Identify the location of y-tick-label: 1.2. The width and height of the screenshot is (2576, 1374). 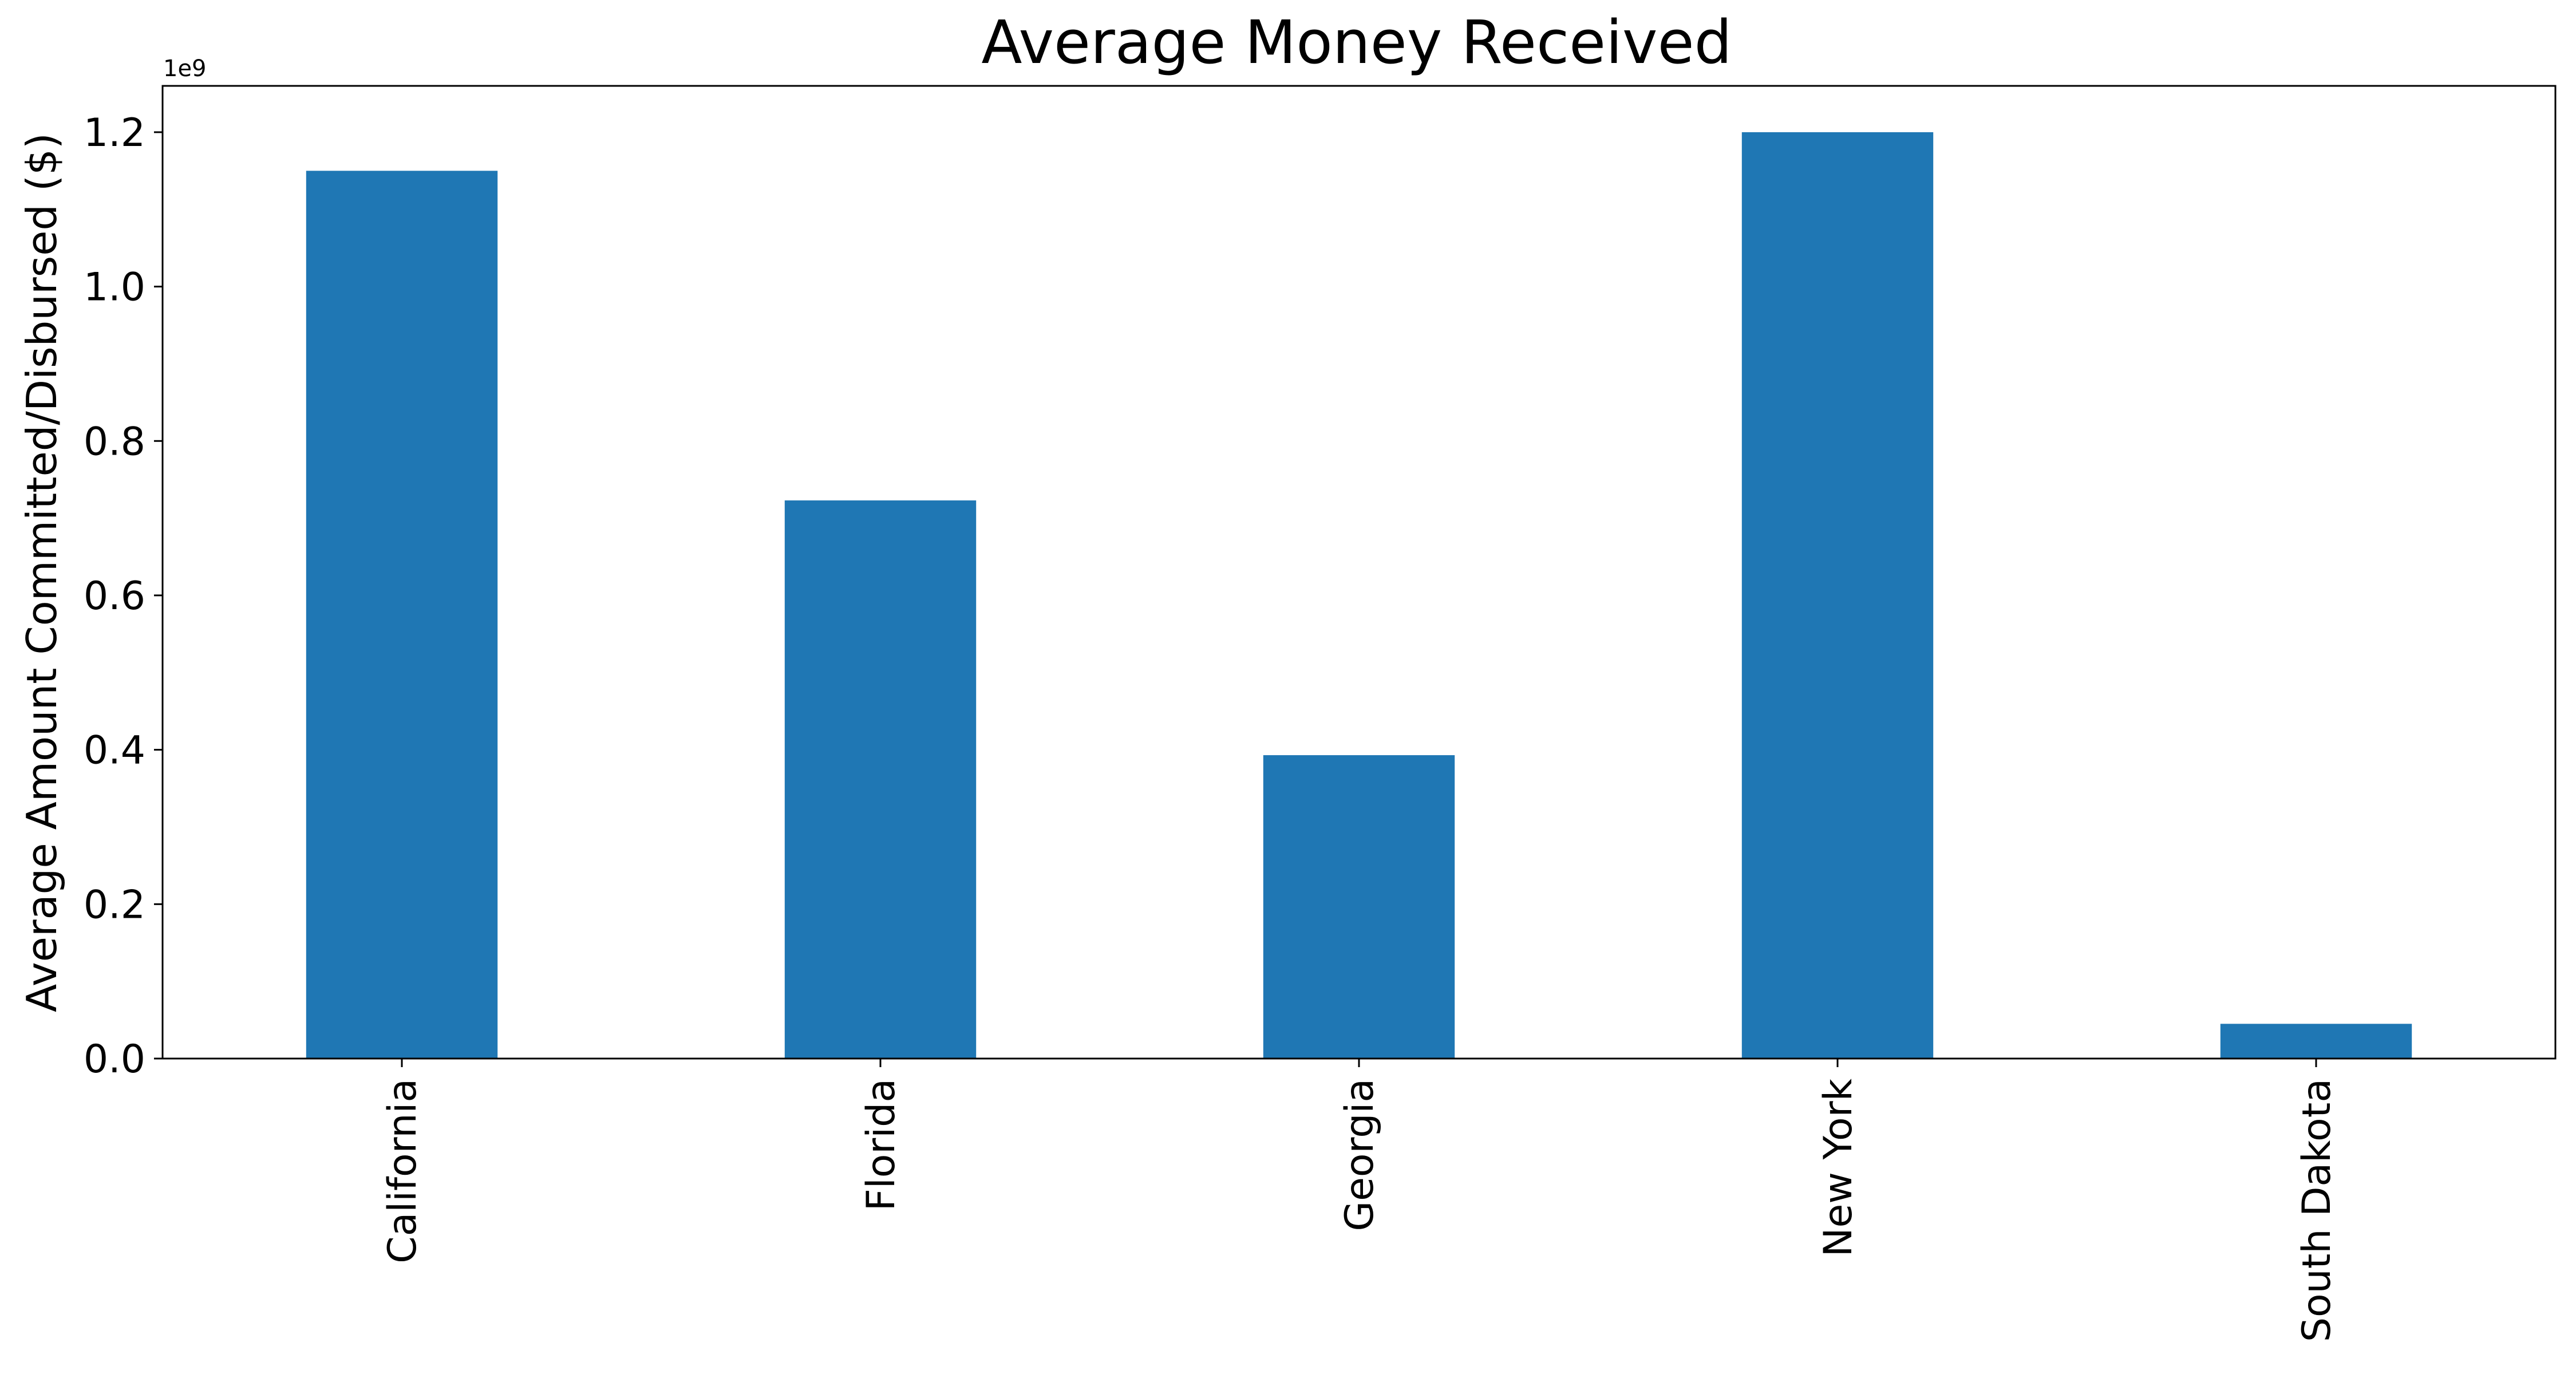
(114, 133).